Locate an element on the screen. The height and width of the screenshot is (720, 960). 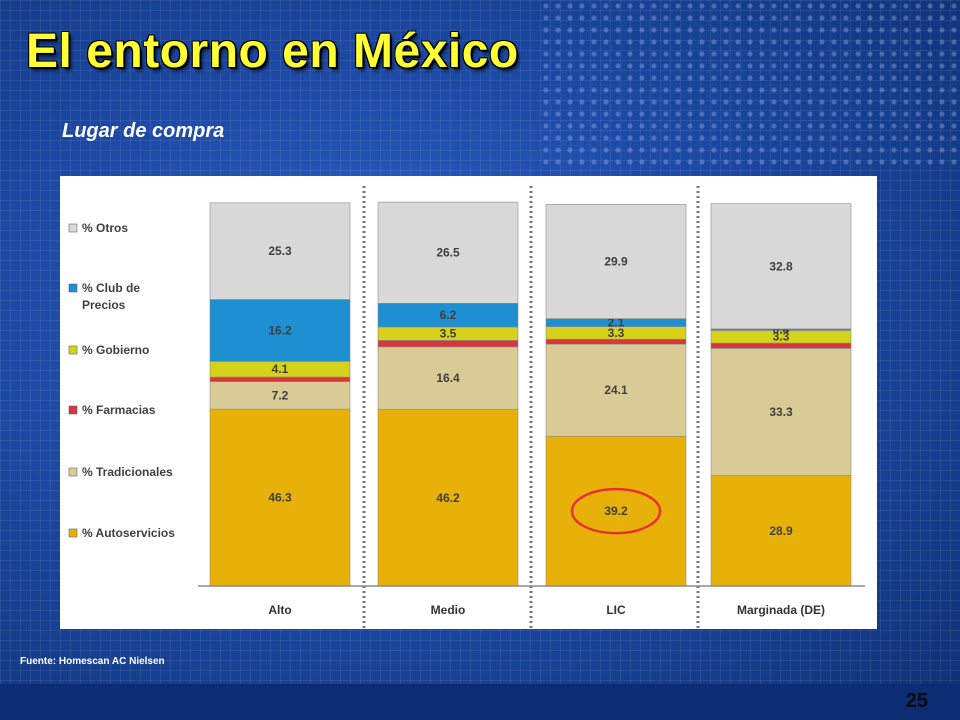
data-label: 46.2 is located at coordinates (448, 498).